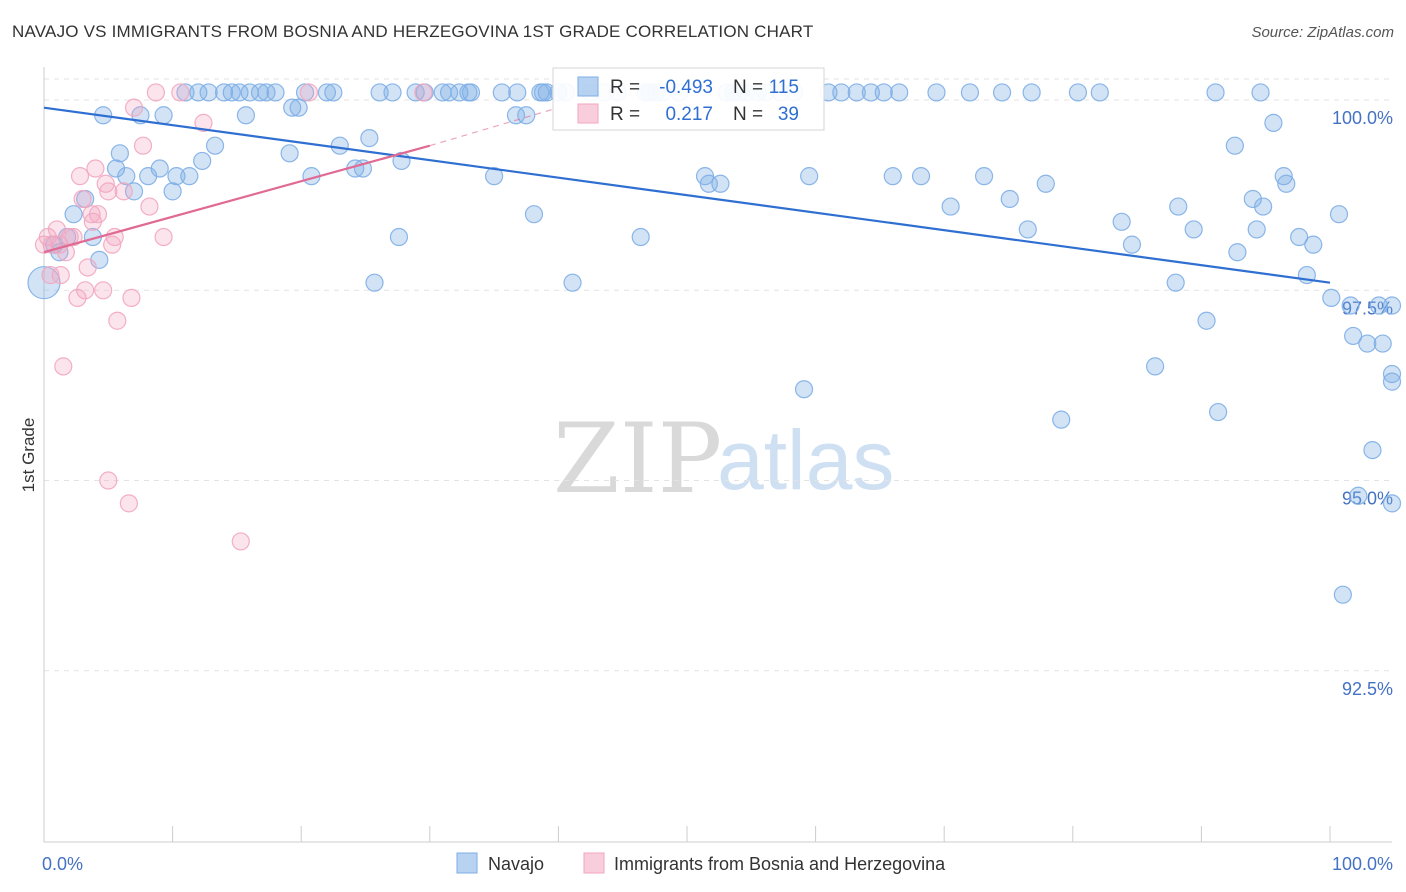 This screenshot has width=1406, height=892. I want to click on stats-r-label: R =, so click(625, 114).